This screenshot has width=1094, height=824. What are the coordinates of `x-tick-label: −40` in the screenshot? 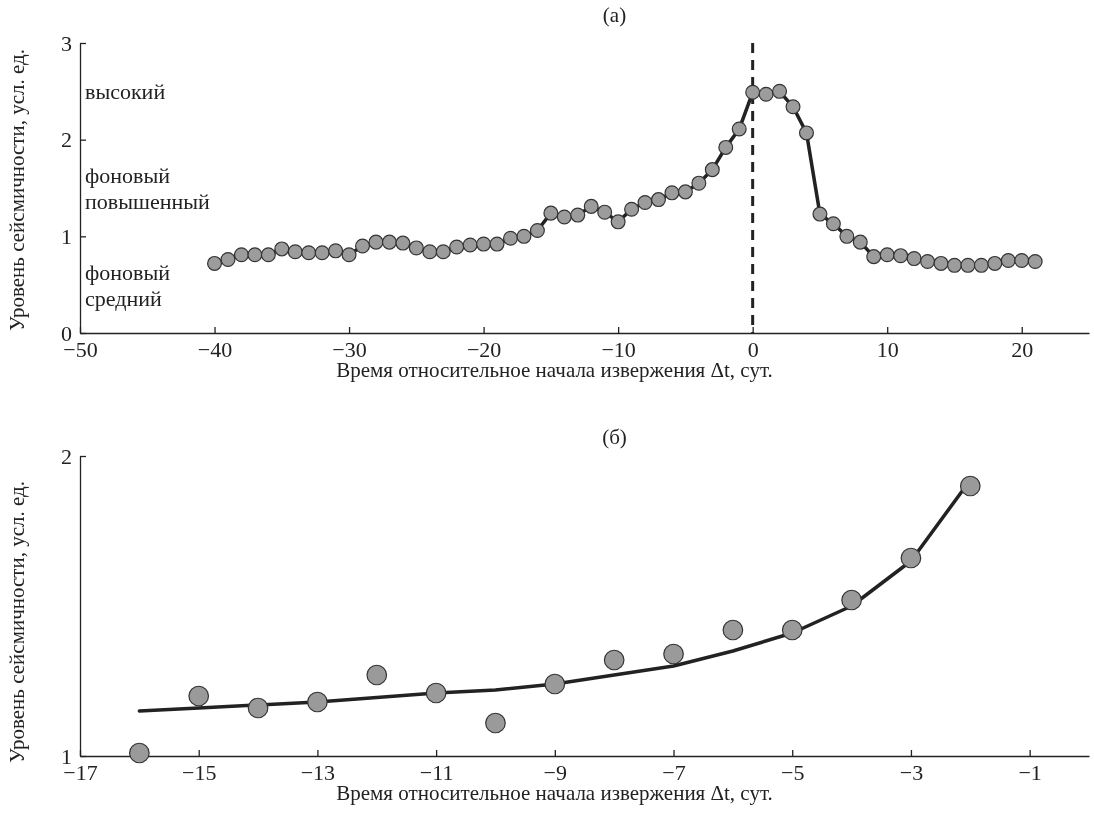 It's located at (215, 349).